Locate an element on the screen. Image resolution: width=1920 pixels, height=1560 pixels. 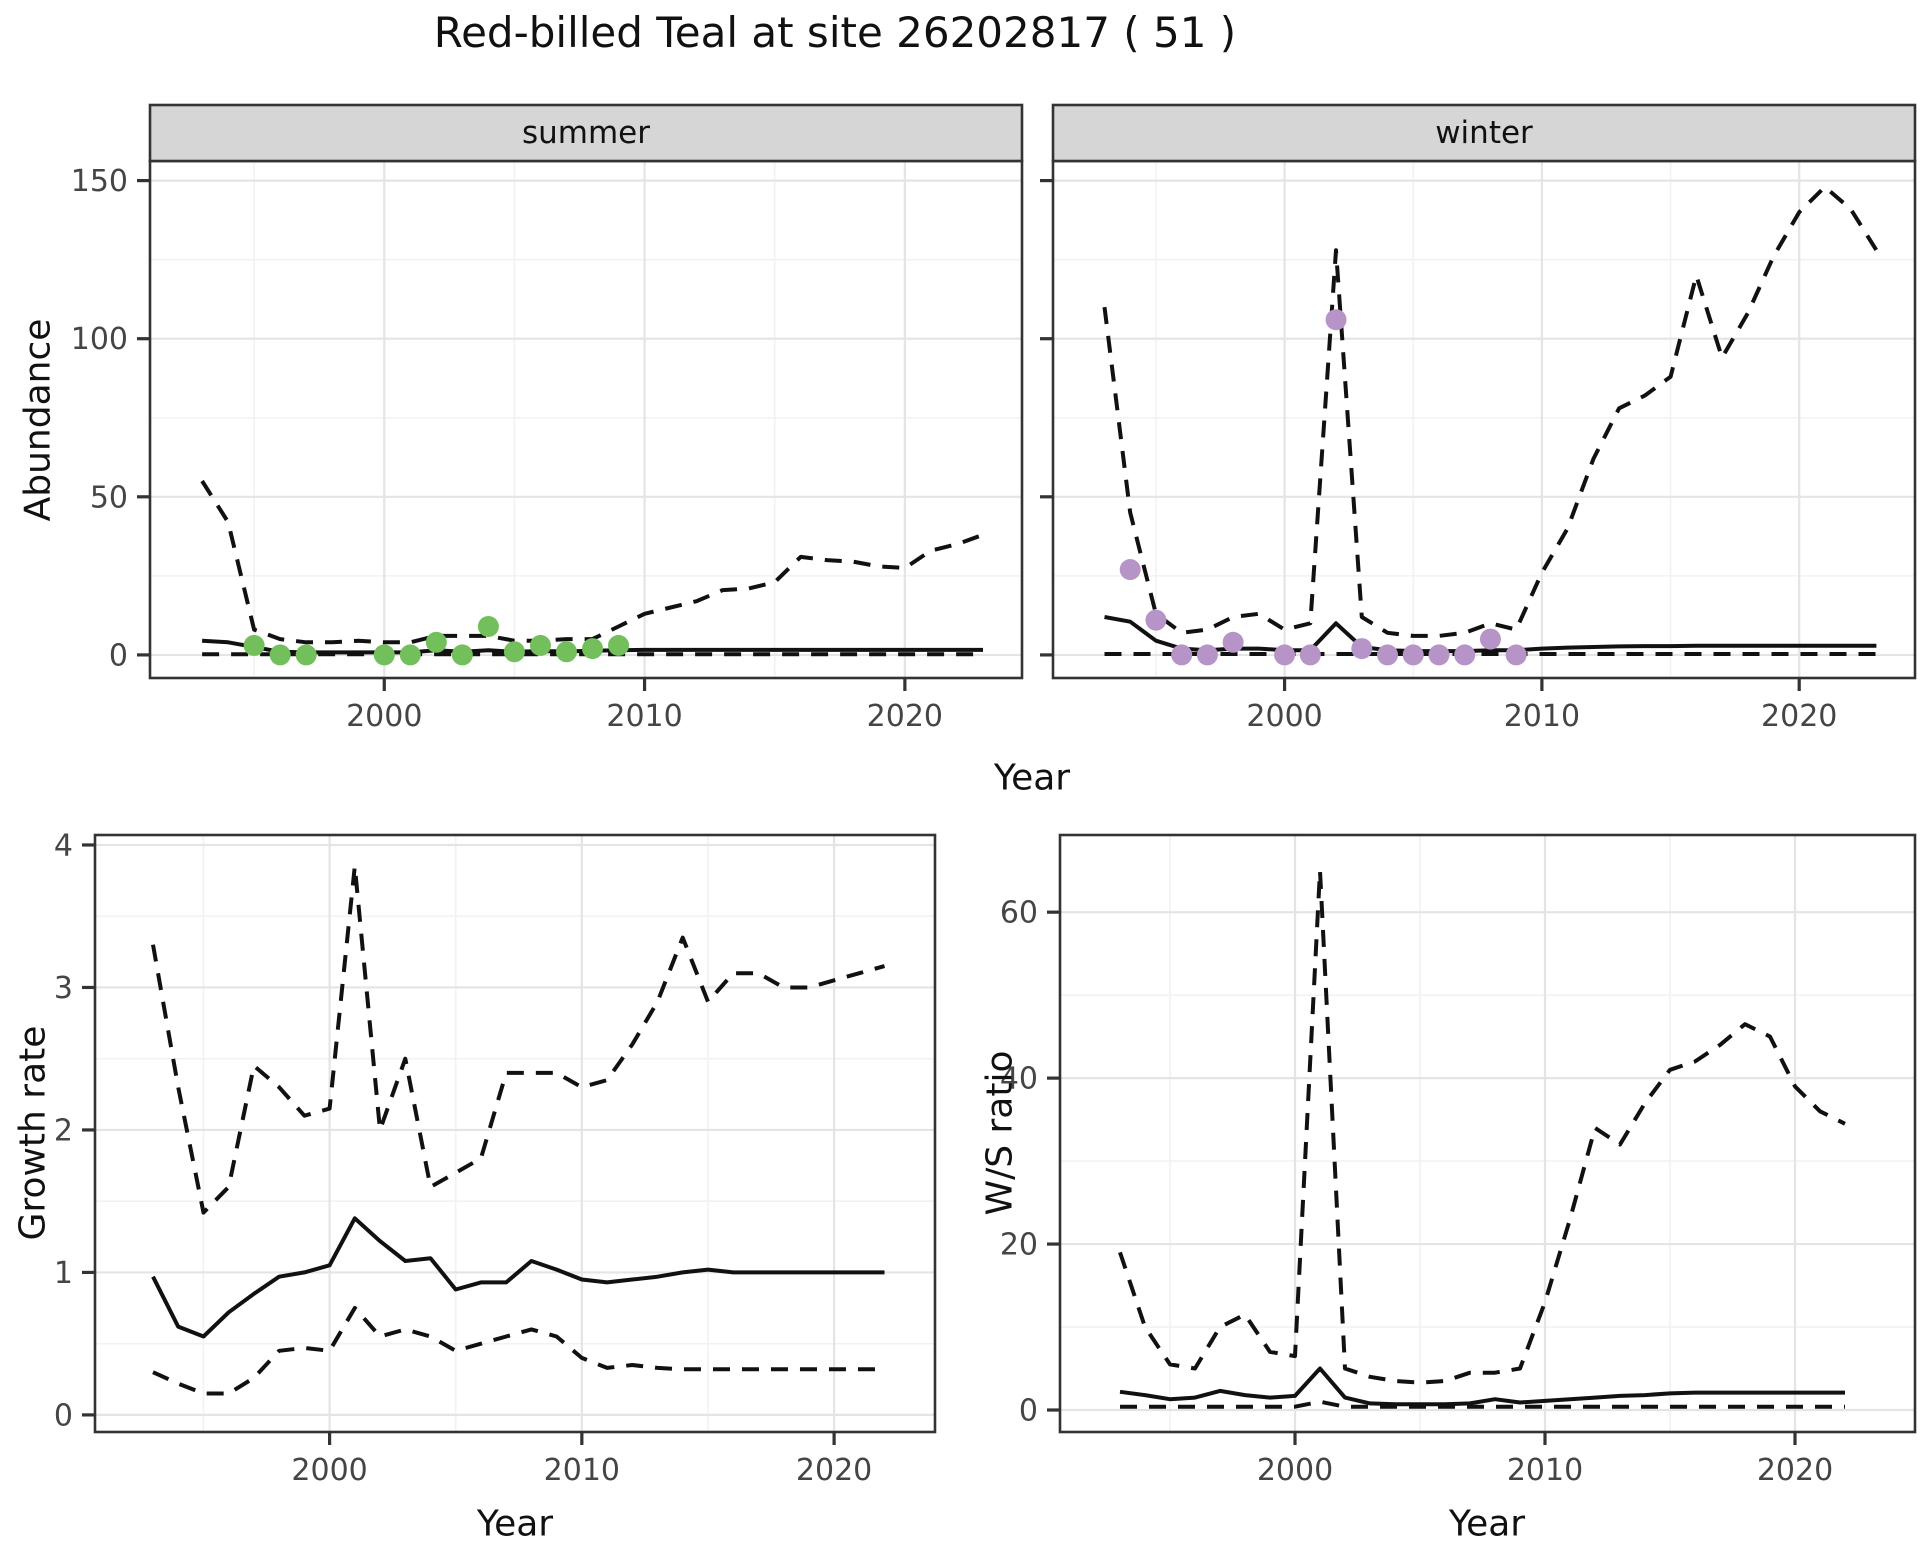
y-tick-label: 150 is located at coordinates (99, 181).